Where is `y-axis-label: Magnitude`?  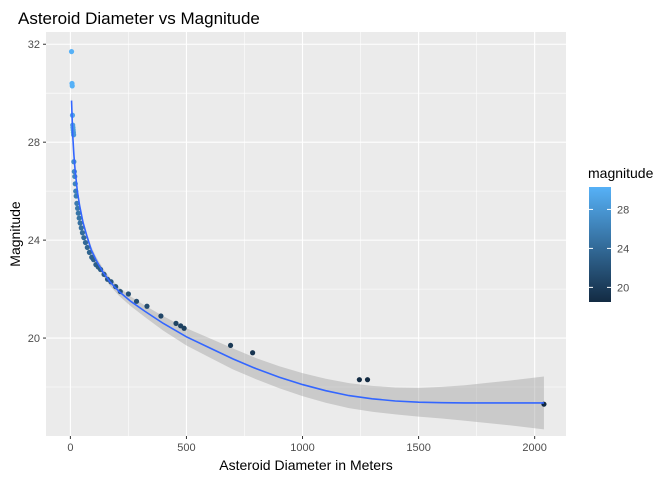 y-axis-label: Magnitude is located at coordinates (15, 234).